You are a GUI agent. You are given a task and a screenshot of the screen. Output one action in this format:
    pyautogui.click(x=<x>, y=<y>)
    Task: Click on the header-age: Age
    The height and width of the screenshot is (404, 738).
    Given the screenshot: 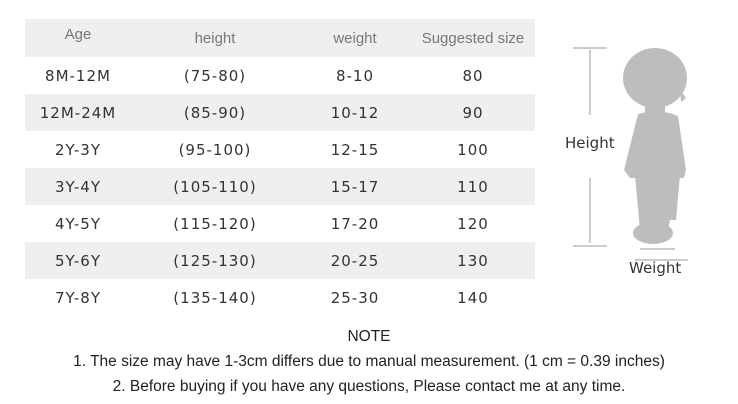 What is the action you would take?
    pyautogui.click(x=78, y=34)
    